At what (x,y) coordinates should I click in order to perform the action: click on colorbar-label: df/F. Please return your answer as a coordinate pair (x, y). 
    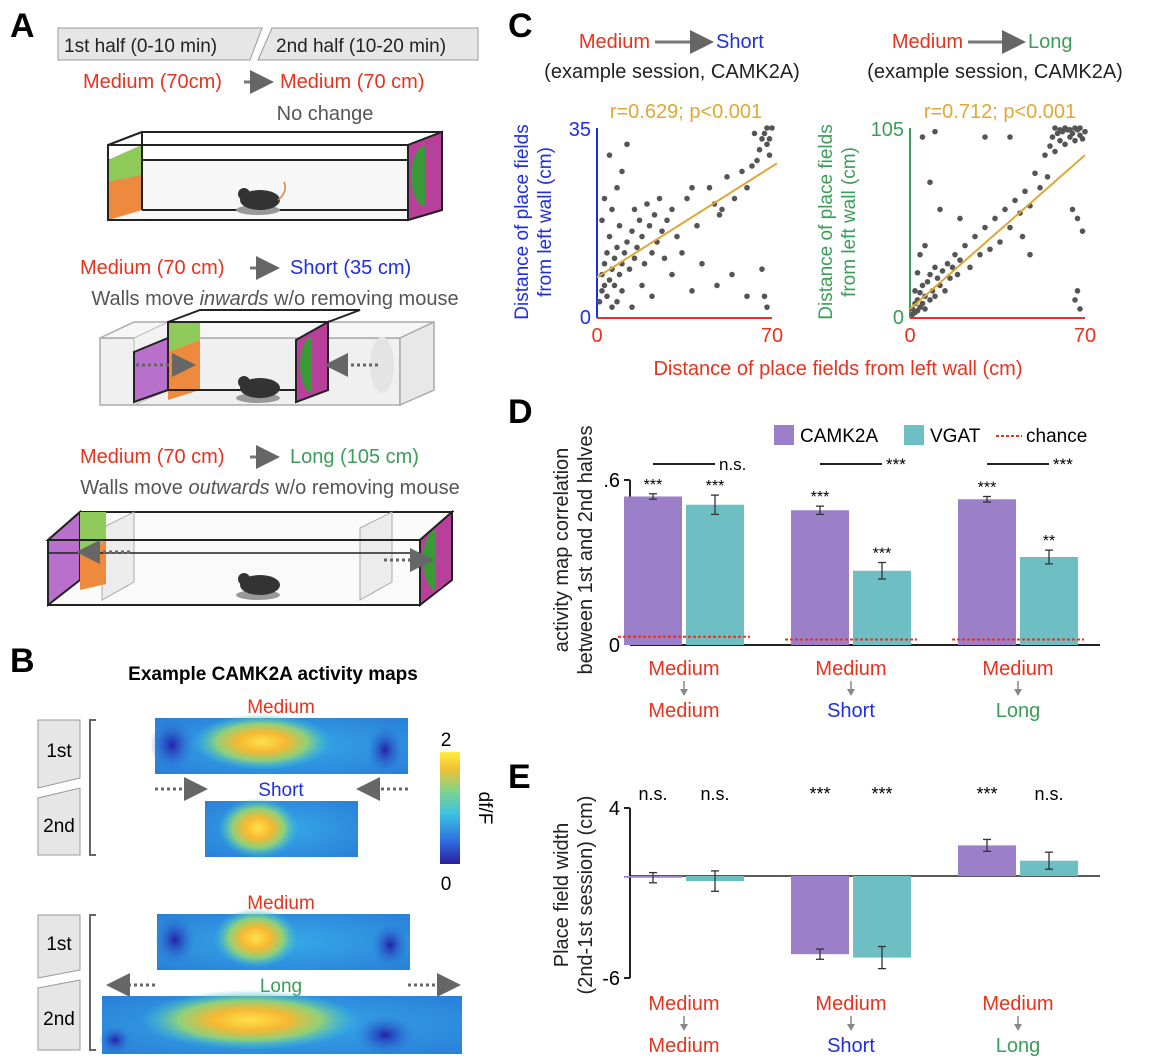
    Looking at the image, I should click on (484, 808).